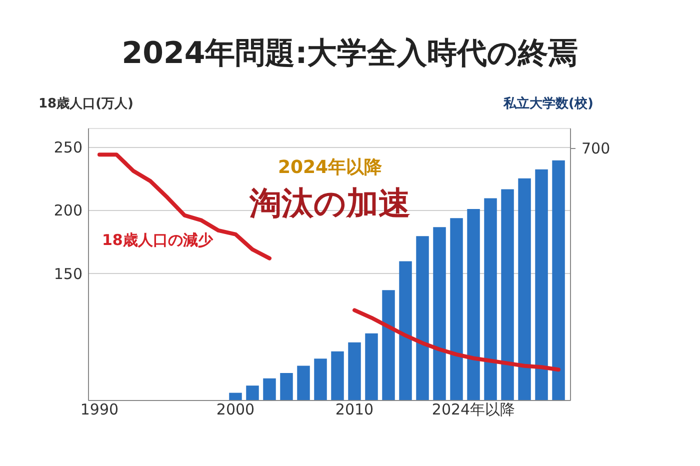 This screenshot has height=466, width=700. What do you see at coordinates (474, 409) in the screenshot?
I see `x-tick-label: 2024年以降` at bounding box center [474, 409].